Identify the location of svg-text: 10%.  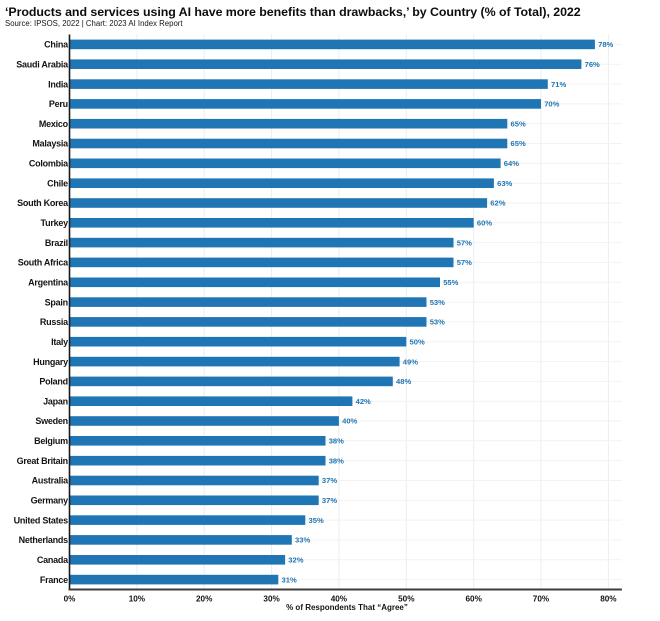
(137, 598).